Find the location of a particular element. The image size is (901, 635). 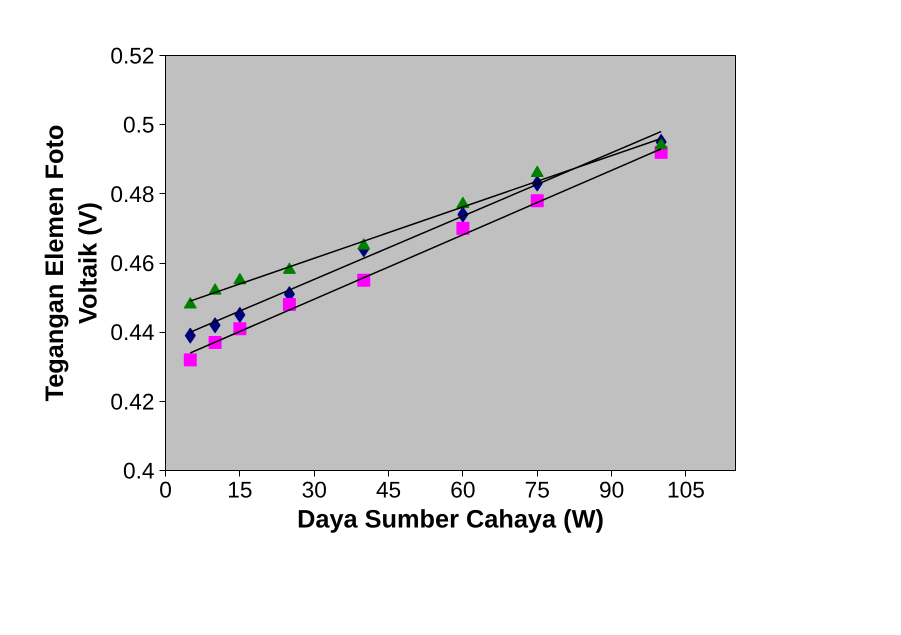

x-tick-label: 30 is located at coordinates (314, 489).